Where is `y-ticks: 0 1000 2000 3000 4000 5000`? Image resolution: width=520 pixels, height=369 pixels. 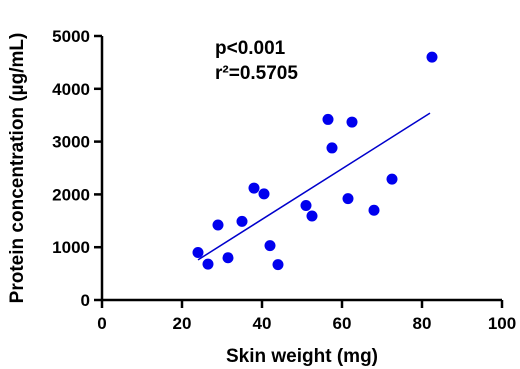 y-ticks: 0 1000 2000 3000 4000 5000 is located at coordinates (77, 168).